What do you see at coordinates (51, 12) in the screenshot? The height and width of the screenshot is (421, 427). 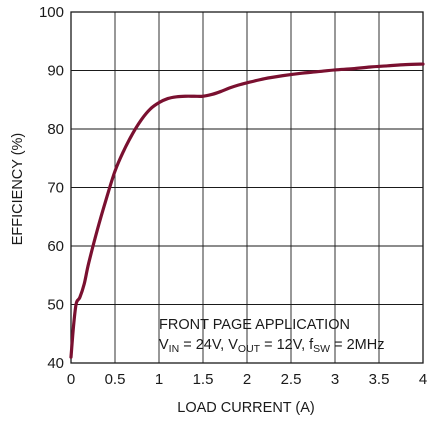 I see `y-tick-label: 100` at bounding box center [51, 12].